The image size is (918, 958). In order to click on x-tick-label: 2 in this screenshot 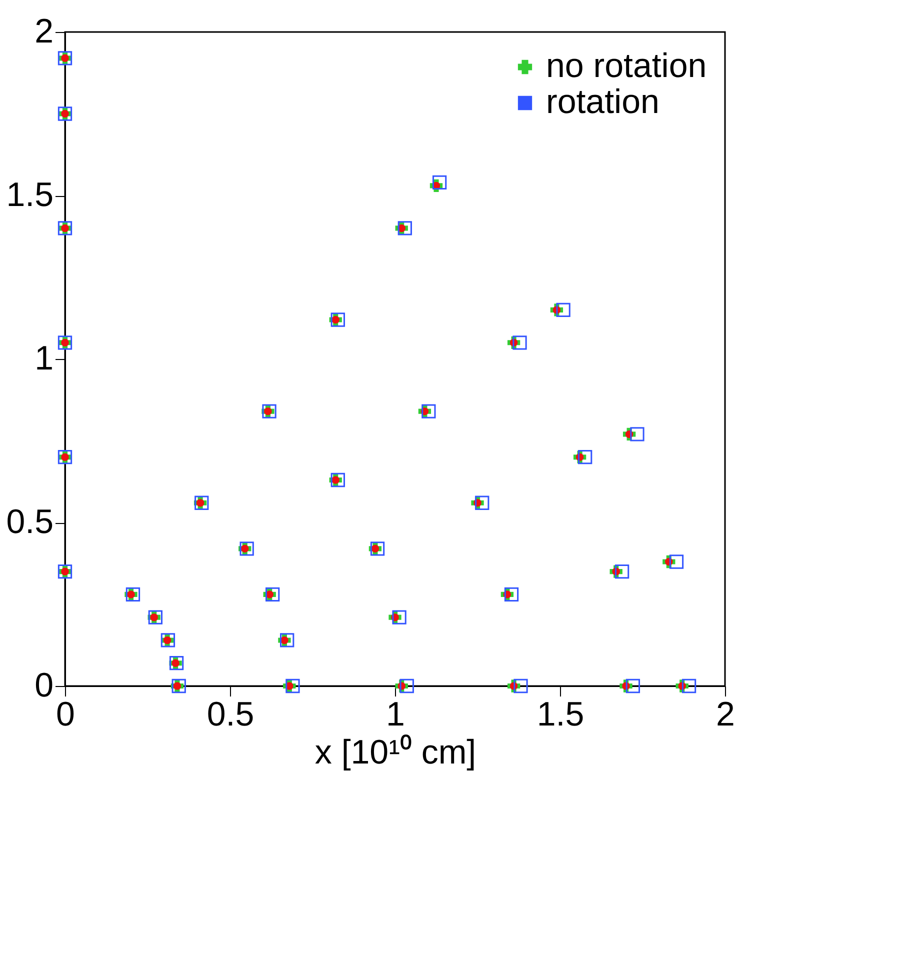, I will do `click(725, 715)`.